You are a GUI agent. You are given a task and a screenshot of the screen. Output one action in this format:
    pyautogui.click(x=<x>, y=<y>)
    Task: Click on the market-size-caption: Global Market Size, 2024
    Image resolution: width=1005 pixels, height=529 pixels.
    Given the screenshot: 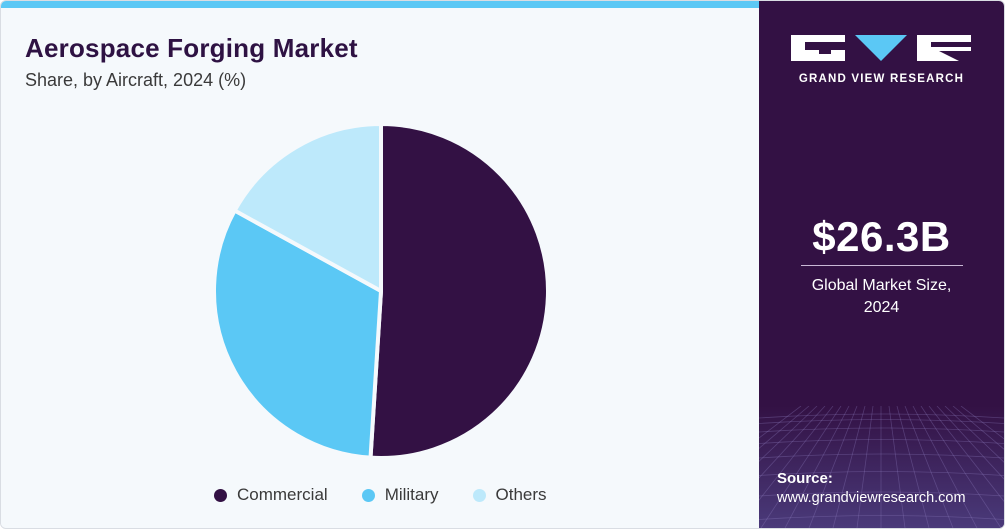 What is the action you would take?
    pyautogui.click(x=881, y=297)
    